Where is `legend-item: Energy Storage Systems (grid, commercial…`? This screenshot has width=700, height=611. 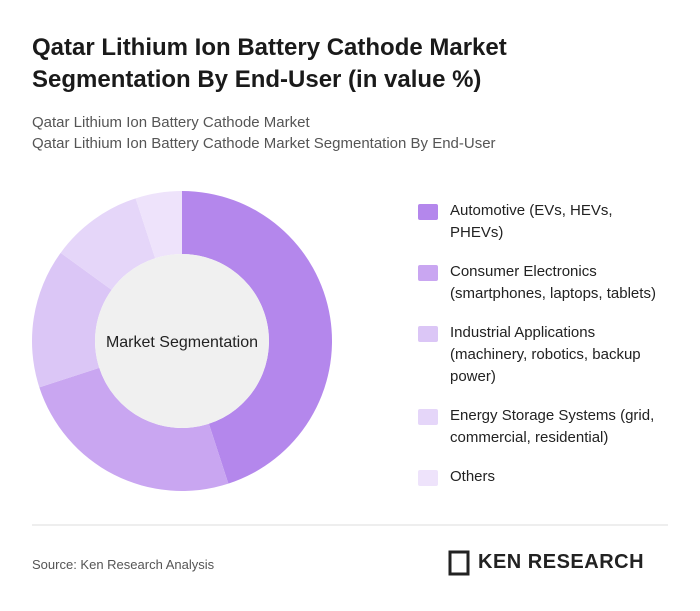 legend-item: Energy Storage Systems (grid, commercial… is located at coordinates (543, 427).